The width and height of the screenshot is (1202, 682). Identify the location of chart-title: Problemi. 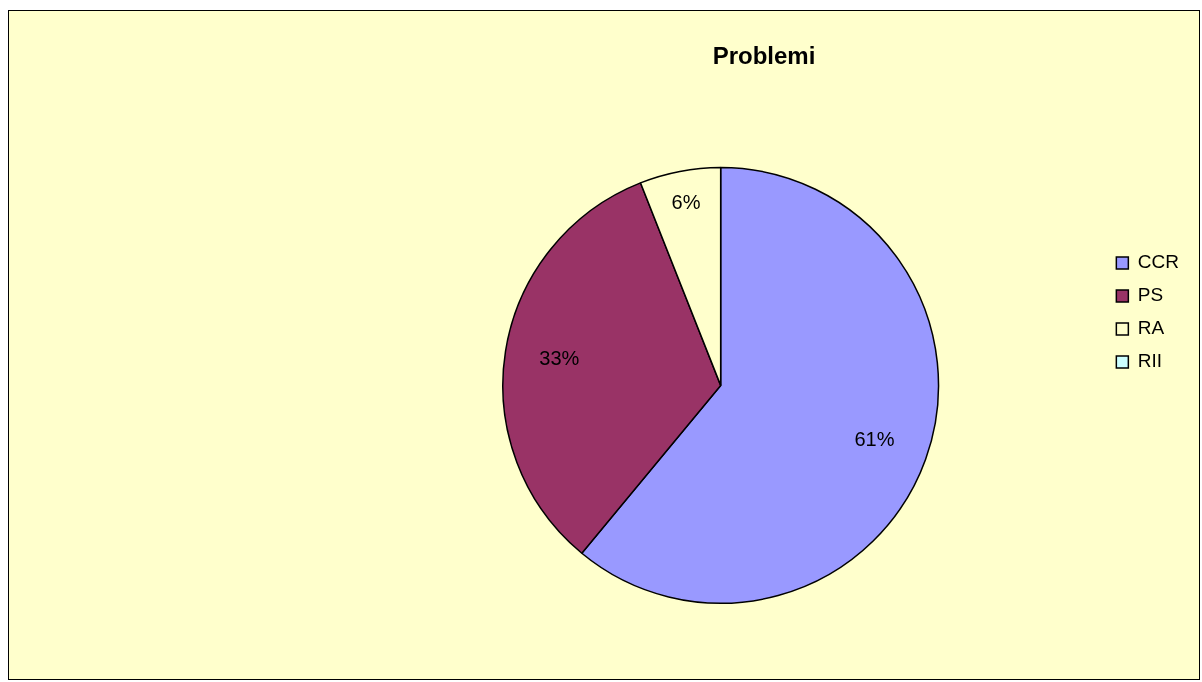
(764, 56).